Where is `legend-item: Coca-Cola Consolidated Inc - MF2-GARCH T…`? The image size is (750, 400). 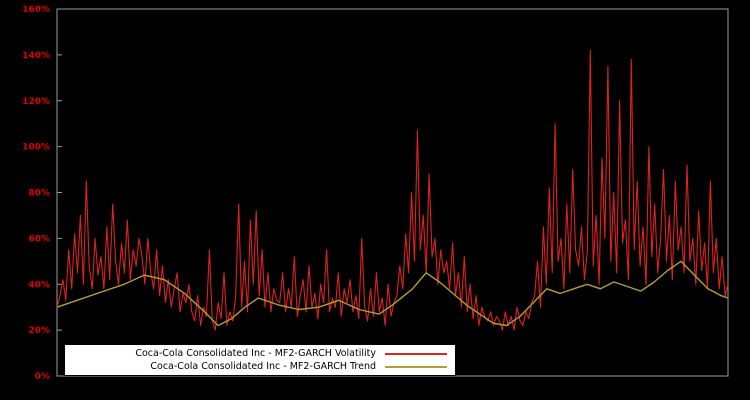
legend-item: Coca-Cola Consolidated Inc - MF2-GARCH T… is located at coordinates (258, 366).